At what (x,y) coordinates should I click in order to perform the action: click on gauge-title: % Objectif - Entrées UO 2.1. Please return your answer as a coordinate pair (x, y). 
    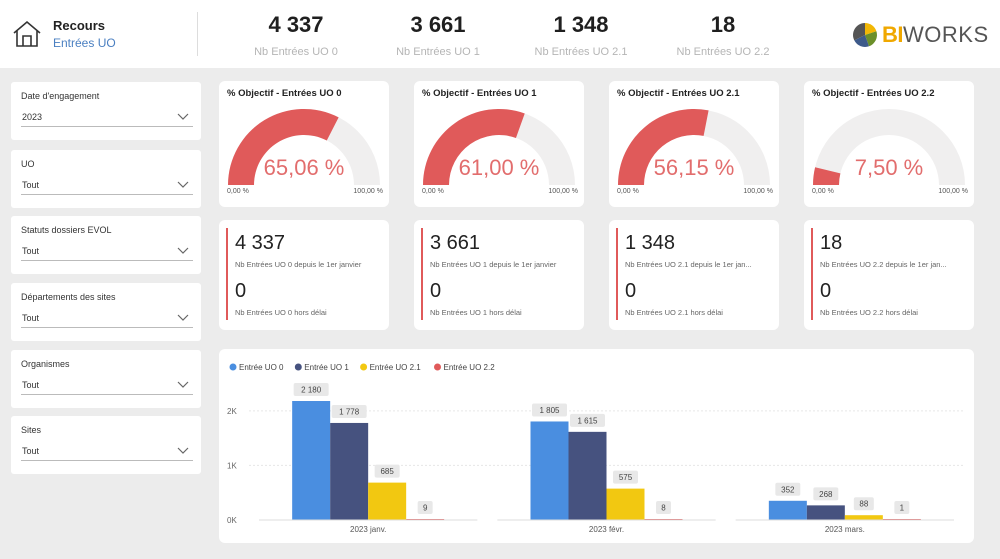
    Looking at the image, I should click on (678, 93).